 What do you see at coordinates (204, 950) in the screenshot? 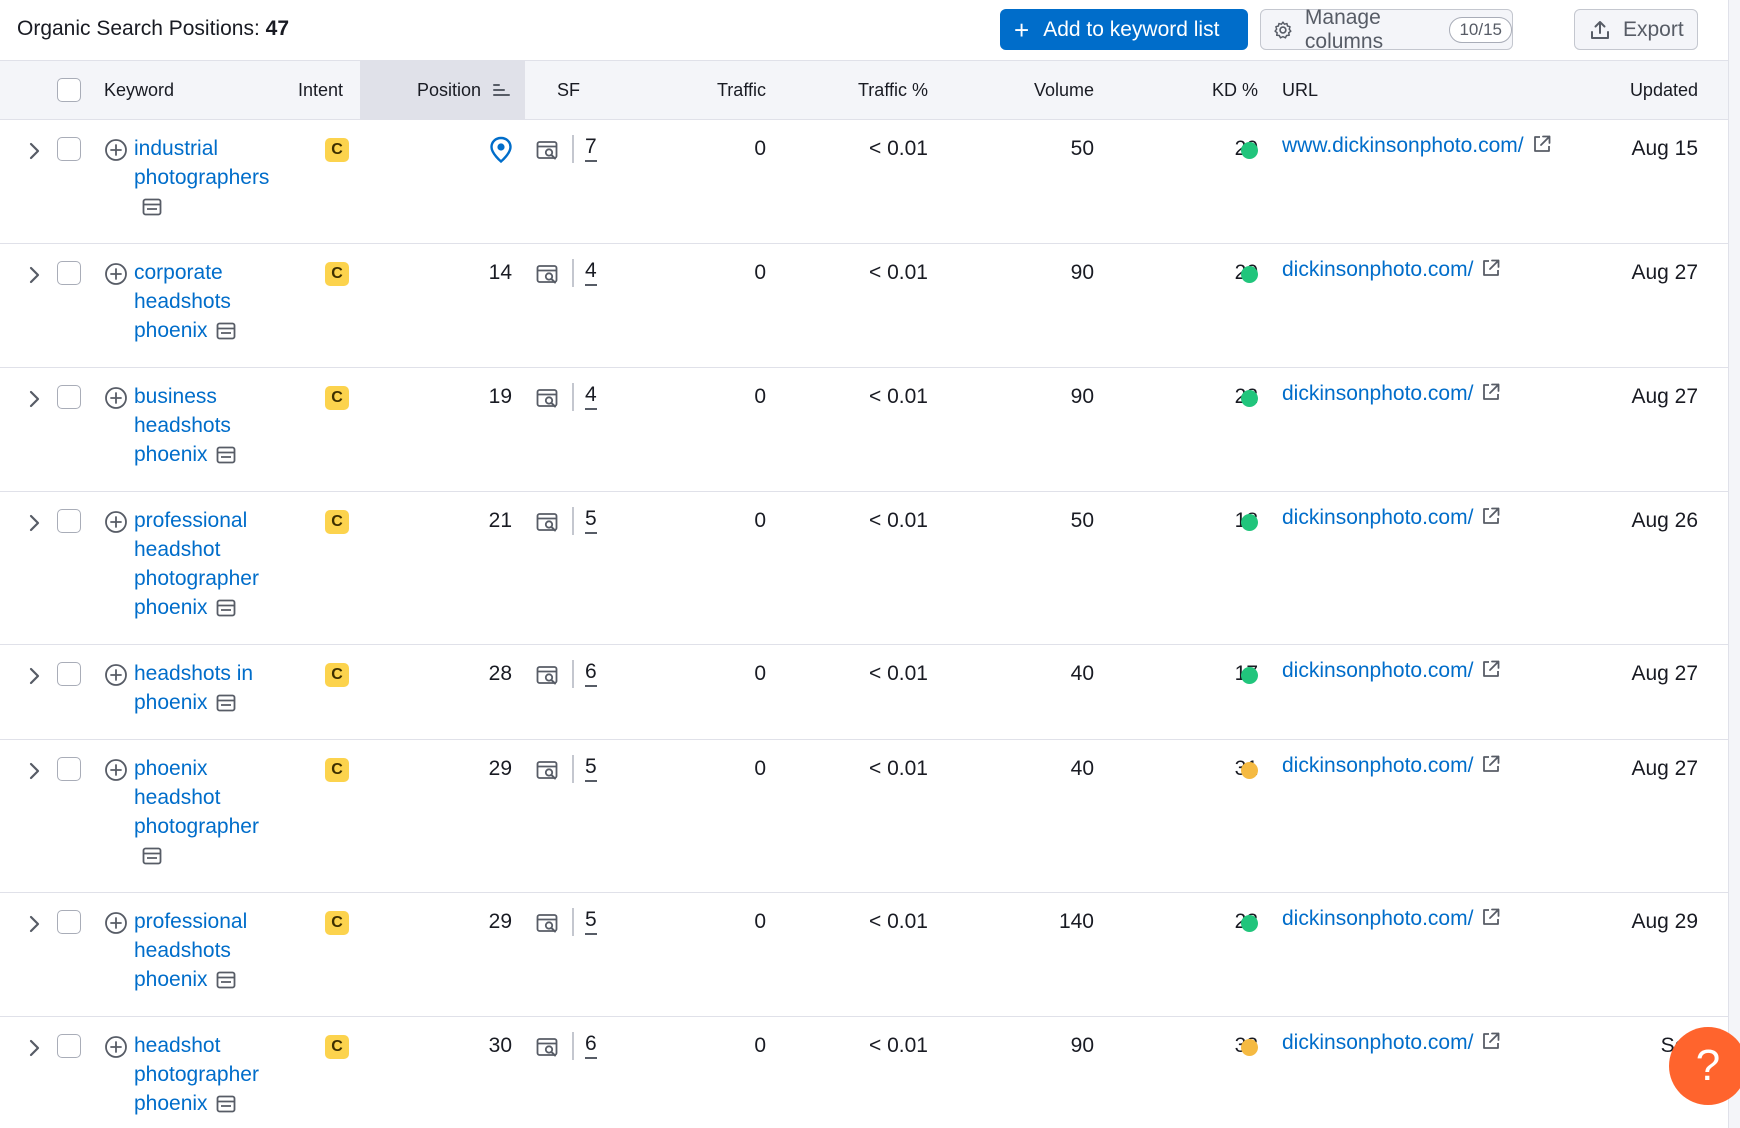
I see `keyword-link: professional headshots phoenix` at bounding box center [204, 950].